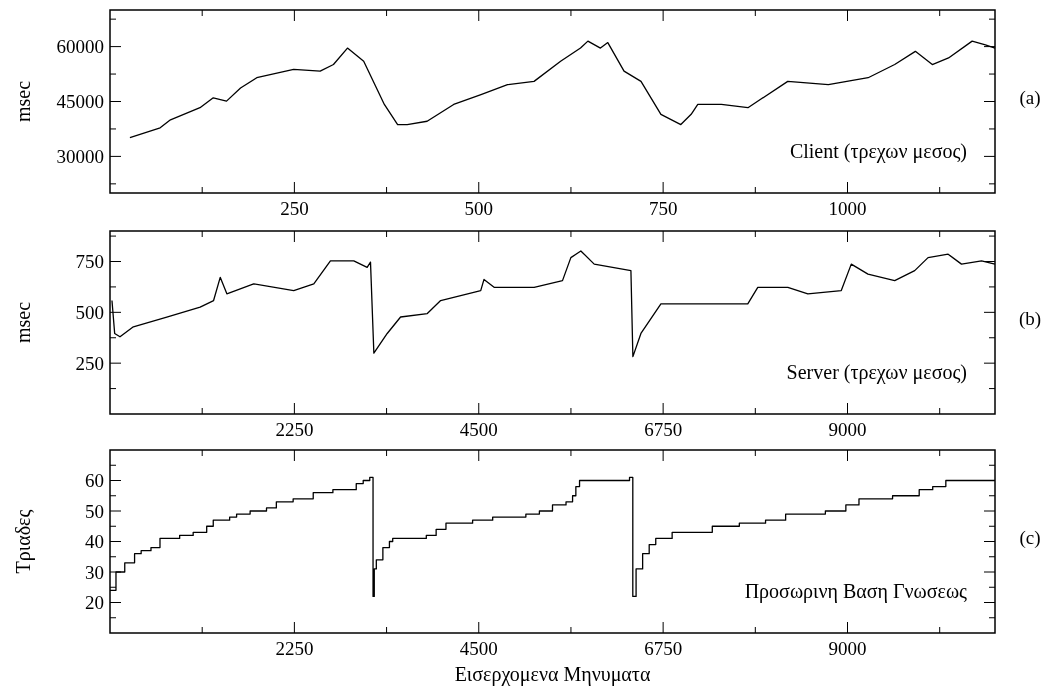 This screenshot has width=1054, height=697. I want to click on x-tick-label: 1000, so click(847, 208).